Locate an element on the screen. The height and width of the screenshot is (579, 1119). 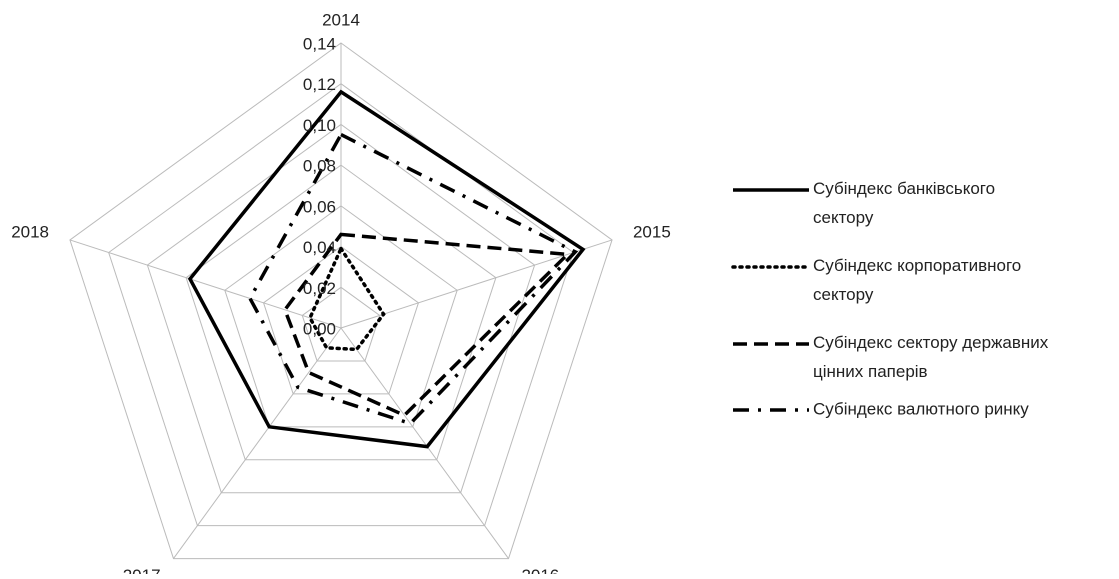
r-tick-label: 0,14 is located at coordinates (319, 43).